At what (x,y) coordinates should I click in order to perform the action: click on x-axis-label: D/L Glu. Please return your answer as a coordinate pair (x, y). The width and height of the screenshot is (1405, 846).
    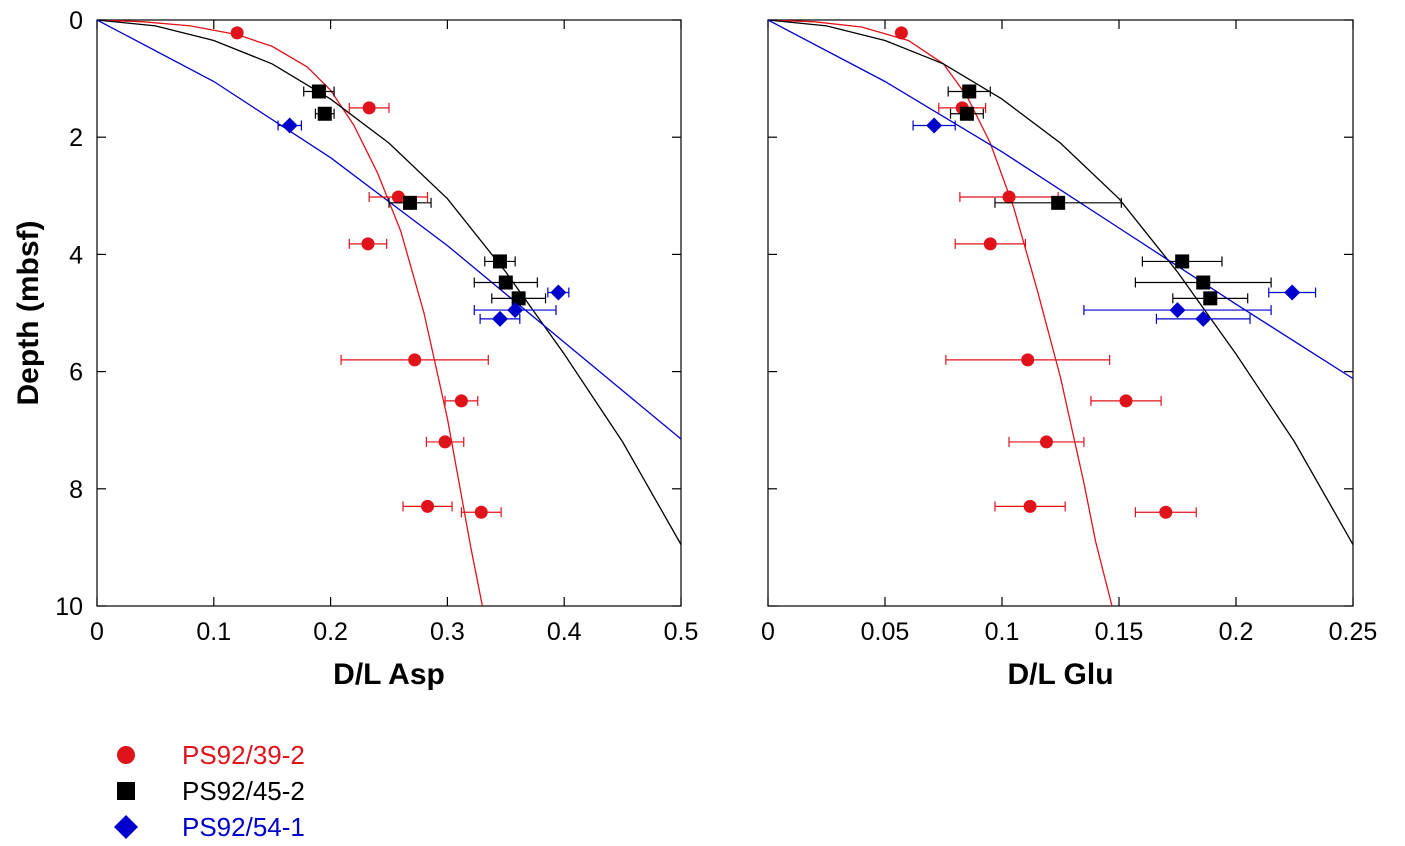
    Looking at the image, I should click on (1060, 674).